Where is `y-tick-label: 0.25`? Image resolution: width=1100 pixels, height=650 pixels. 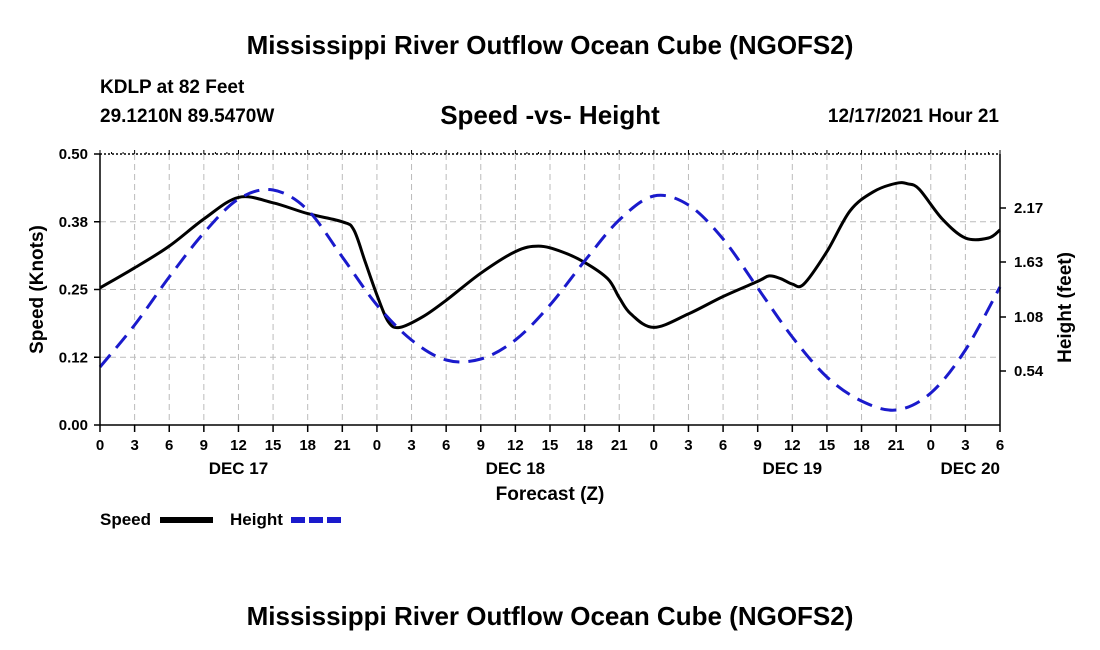 y-tick-label: 0.25 is located at coordinates (73, 290).